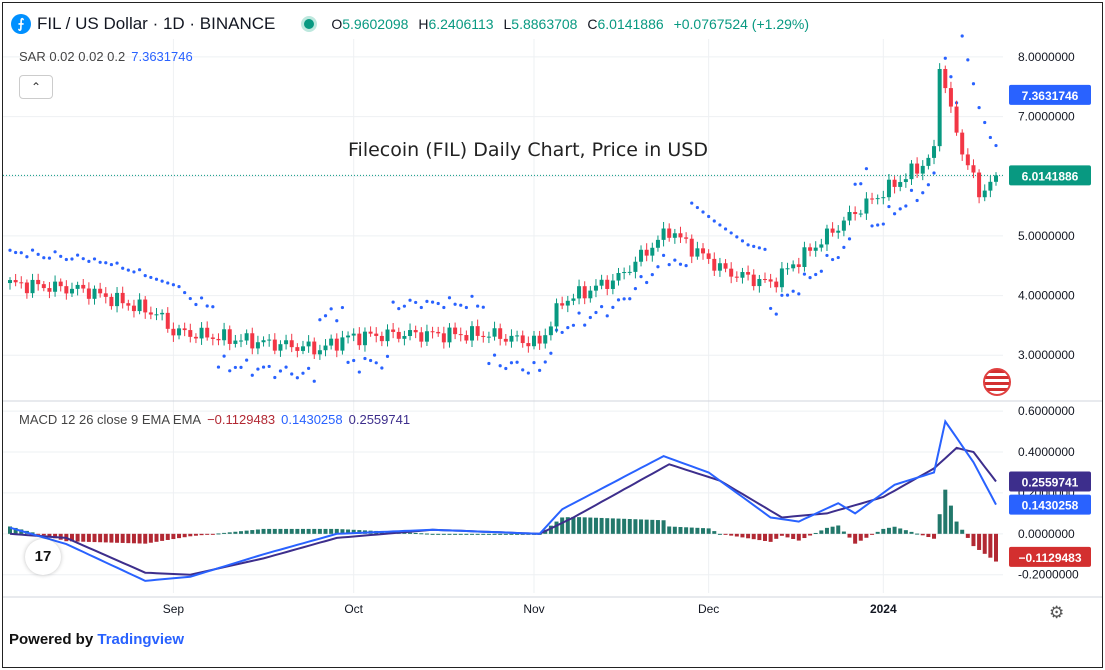  I want to click on high-value: 6.2406113, so click(461, 24).